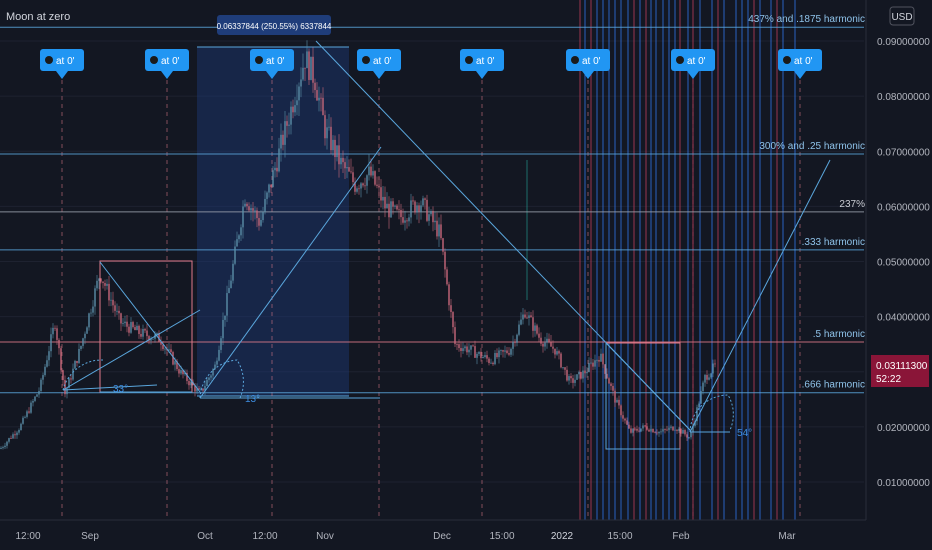 Image resolution: width=932 pixels, height=550 pixels. Describe the element at coordinates (903, 42) in the screenshot. I see `y-tick-0: 0.09000000` at that location.